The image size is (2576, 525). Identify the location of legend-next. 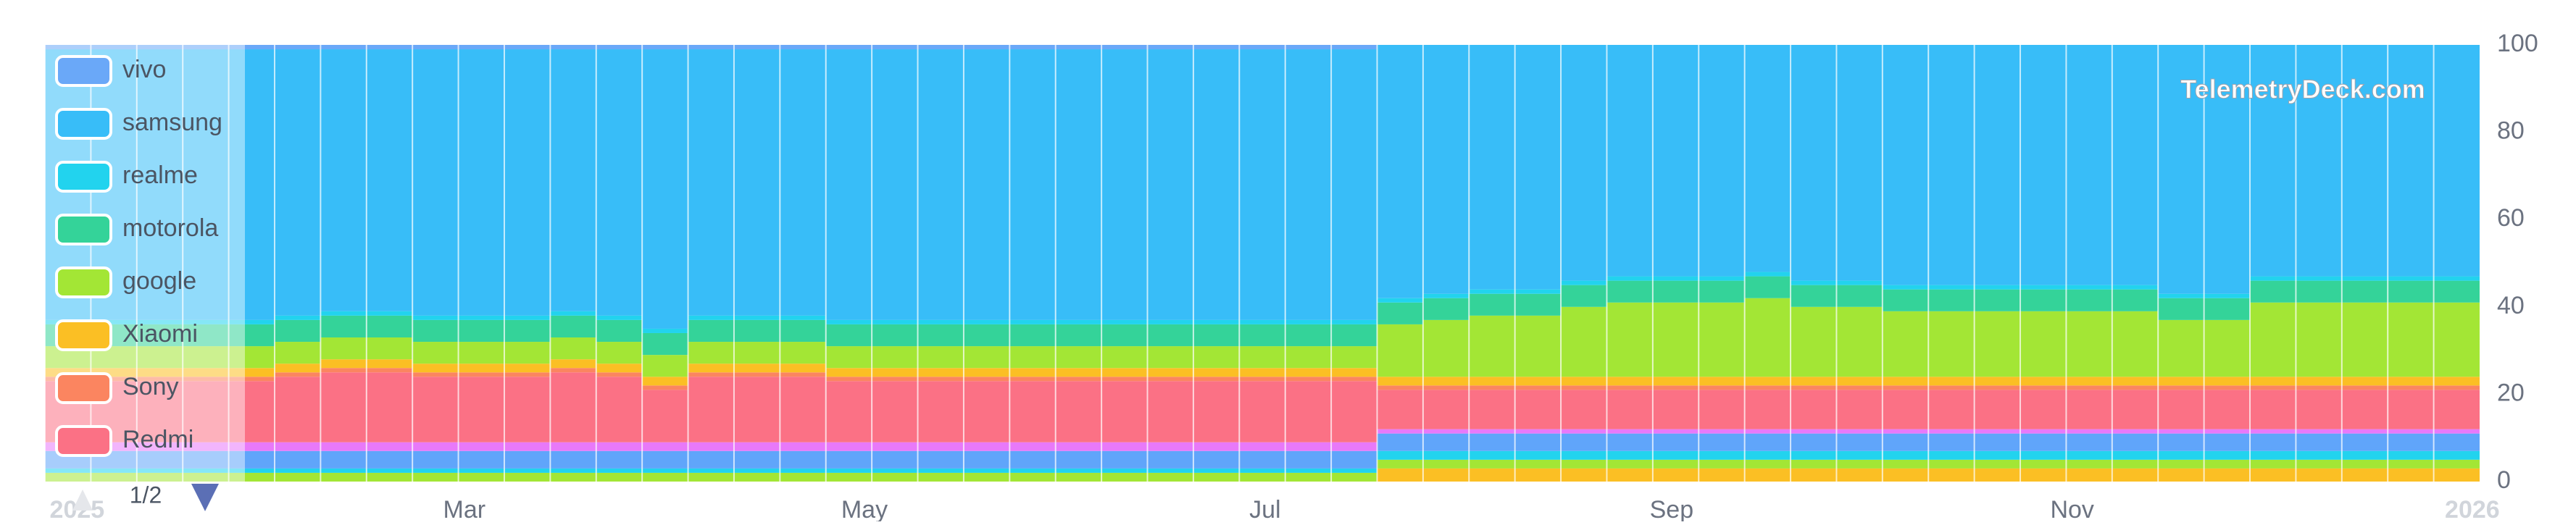
(205, 497).